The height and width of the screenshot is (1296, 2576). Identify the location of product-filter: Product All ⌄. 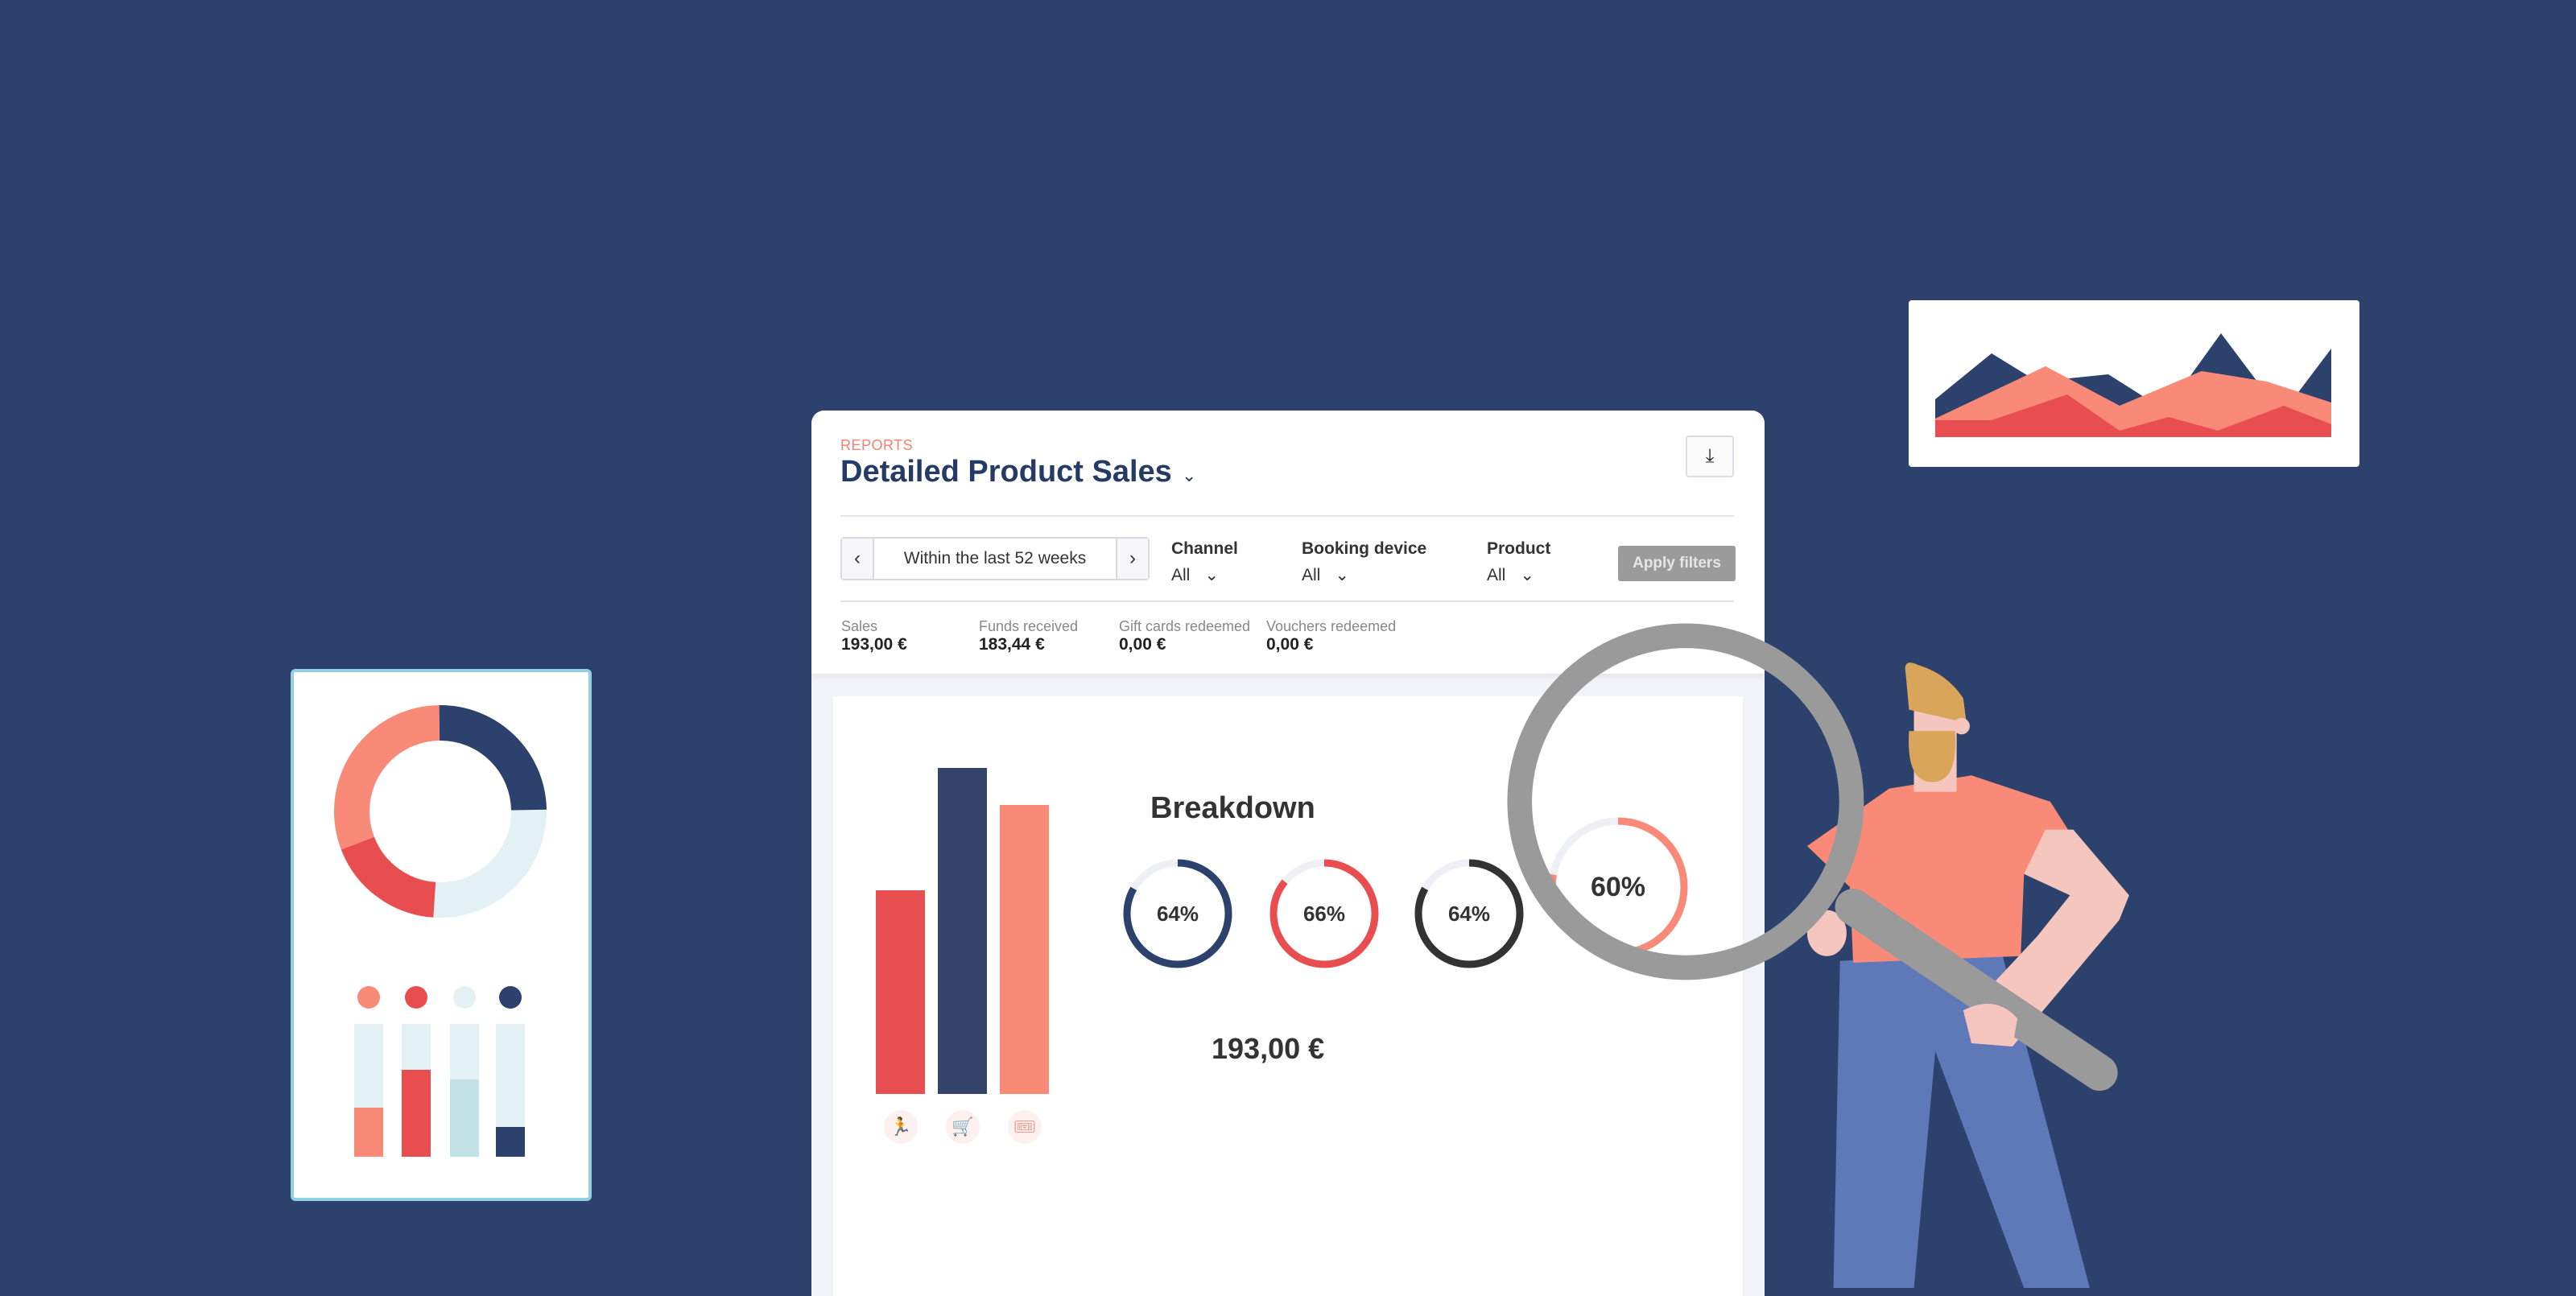
(1518, 562).